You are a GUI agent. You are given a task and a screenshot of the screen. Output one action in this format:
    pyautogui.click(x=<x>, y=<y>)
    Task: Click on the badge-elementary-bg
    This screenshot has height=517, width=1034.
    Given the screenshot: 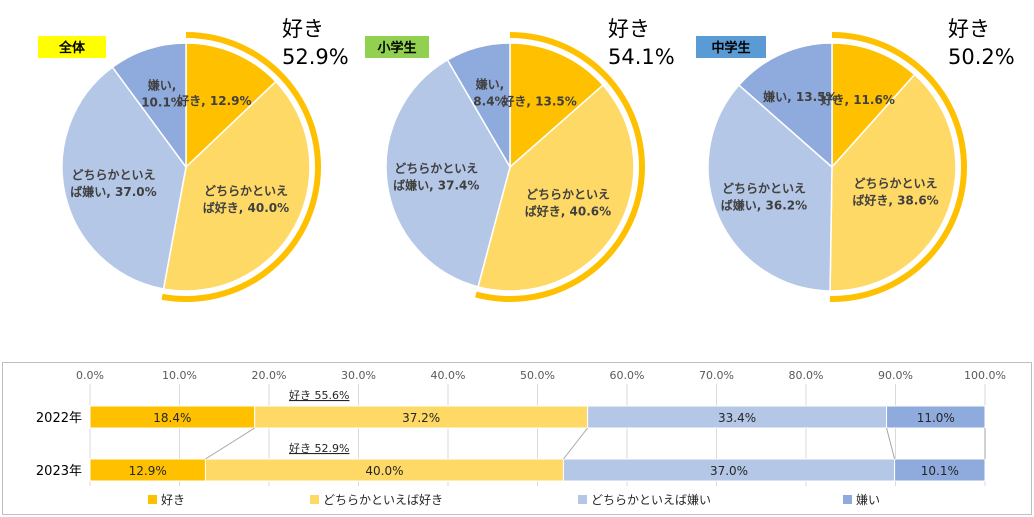 What is the action you would take?
    pyautogui.click(x=397, y=47)
    